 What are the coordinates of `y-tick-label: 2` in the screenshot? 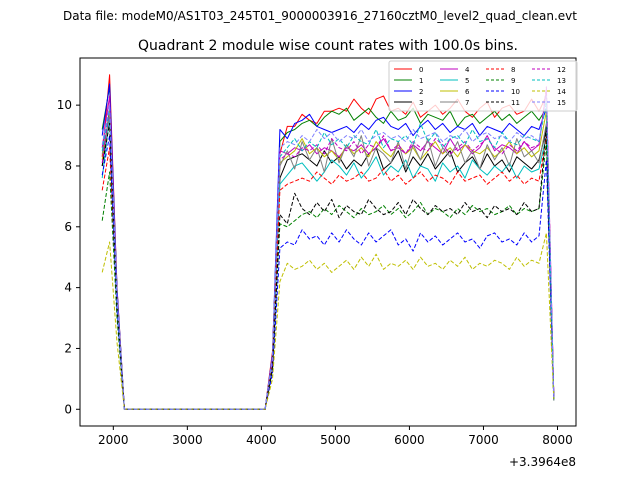 It's located at (68, 348).